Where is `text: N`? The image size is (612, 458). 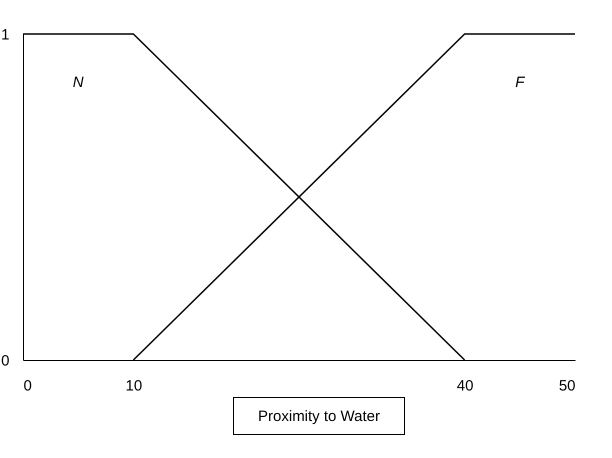
text: N is located at coordinates (78, 82).